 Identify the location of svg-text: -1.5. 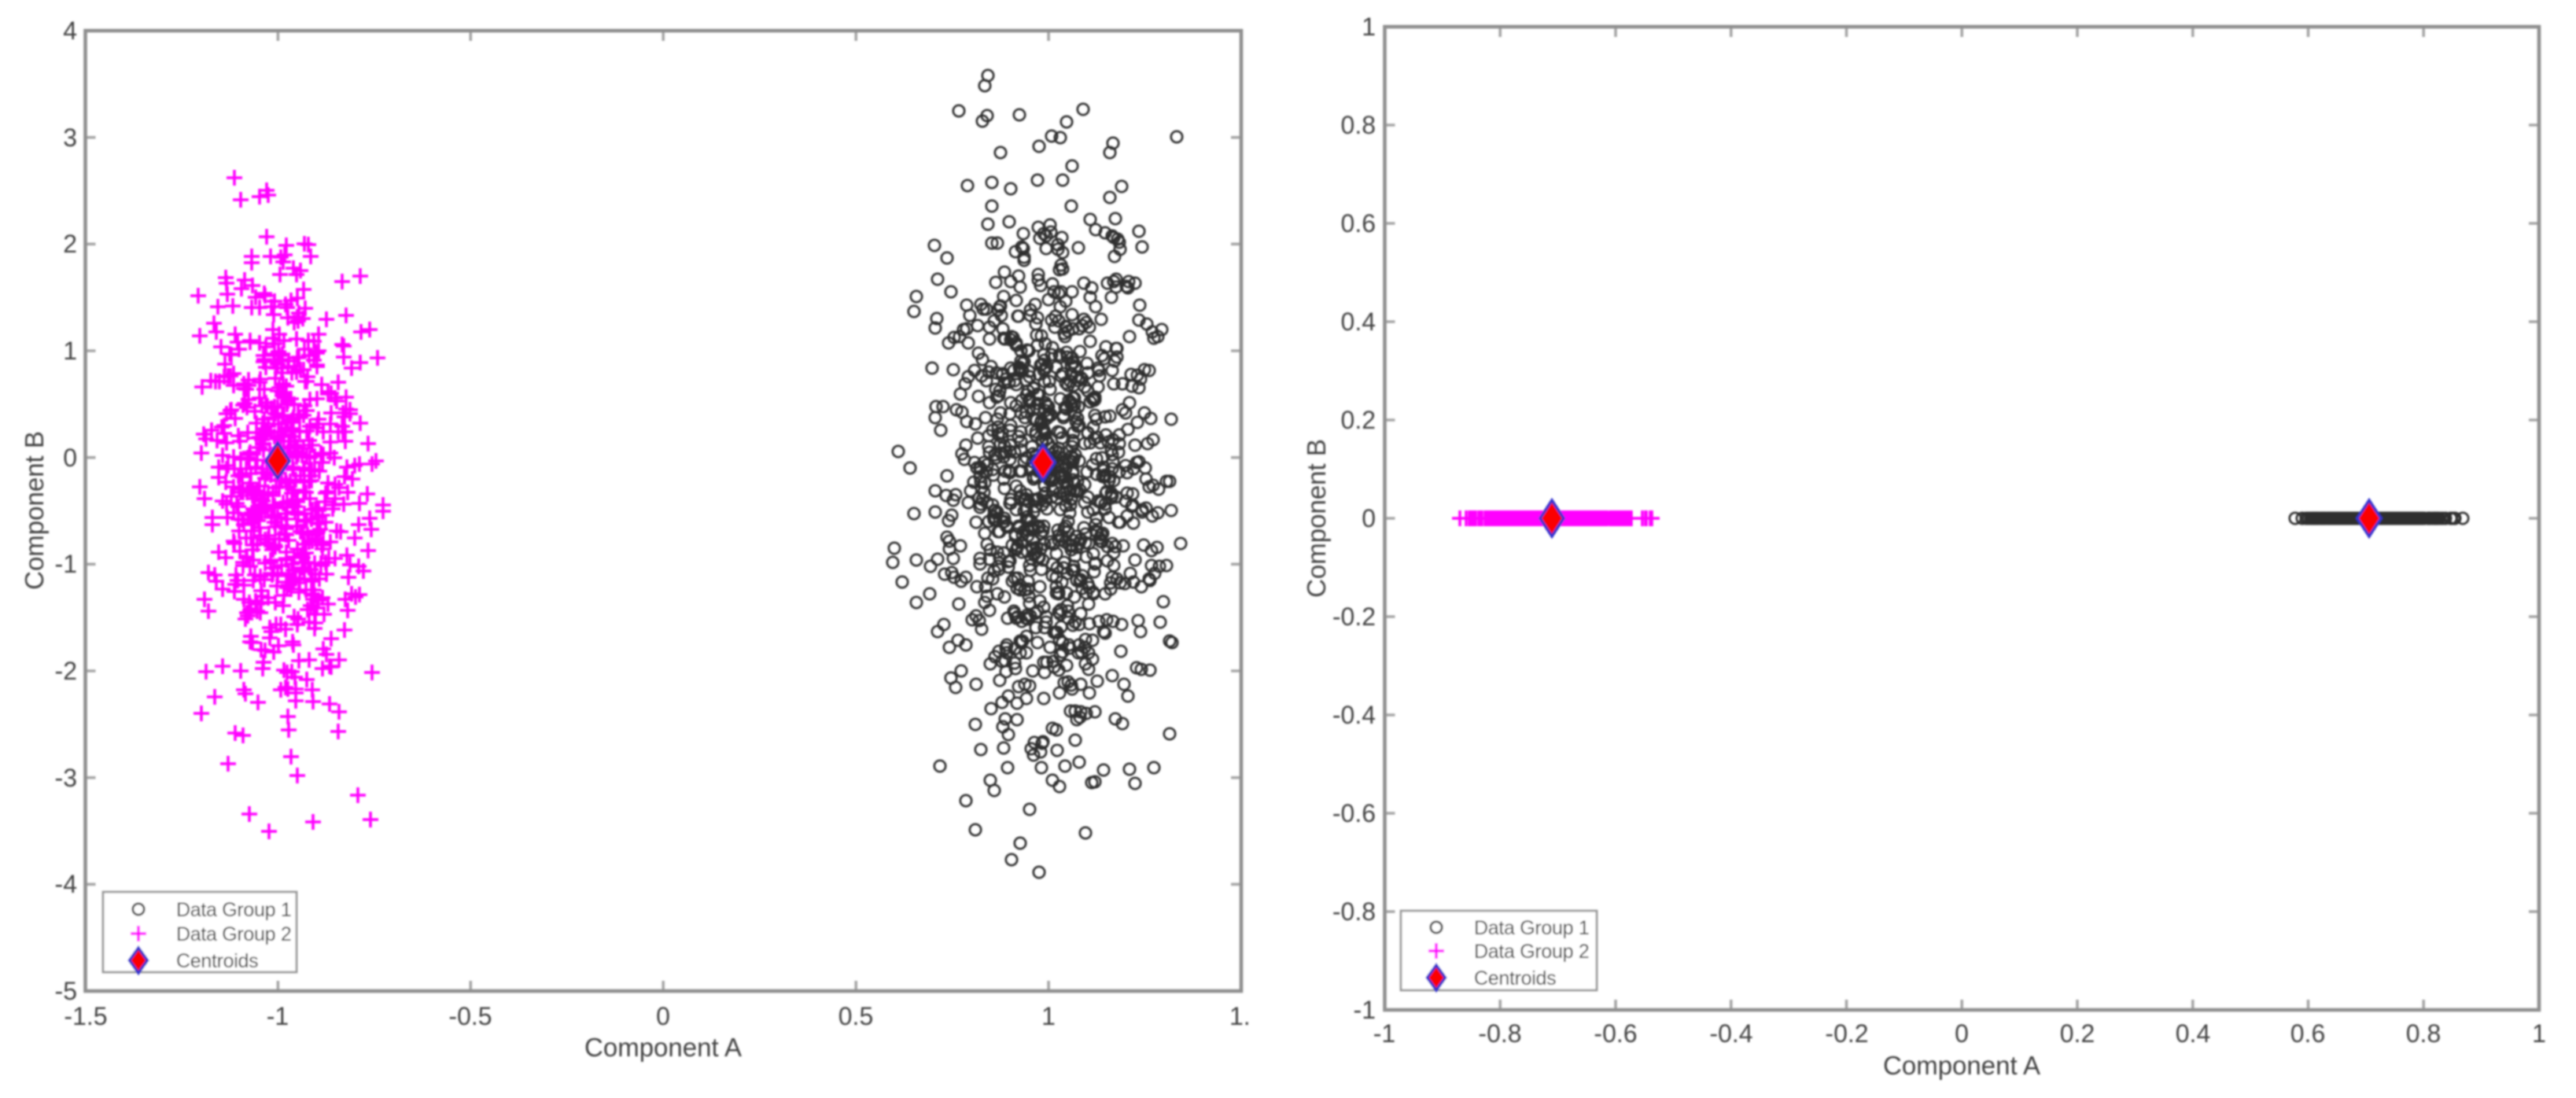
(85, 1016).